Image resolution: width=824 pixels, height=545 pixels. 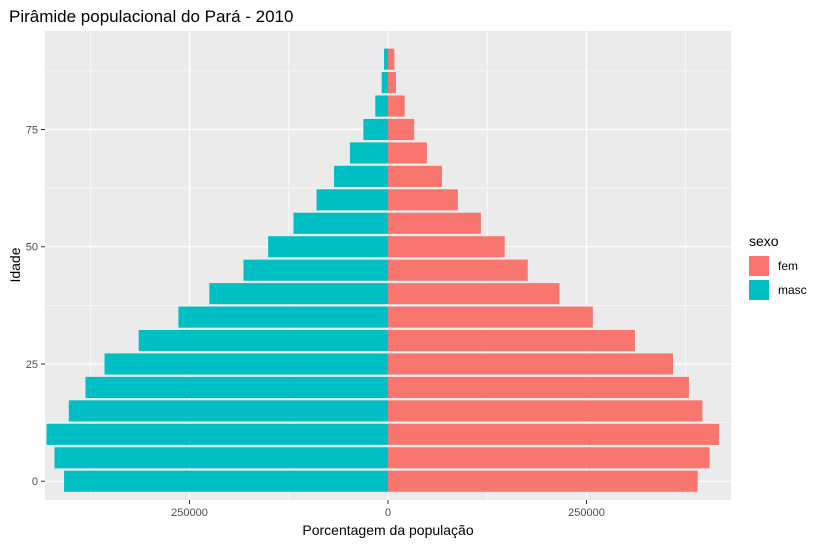 What do you see at coordinates (387, 530) in the screenshot?
I see `x-axis-title: Porcentagem da população` at bounding box center [387, 530].